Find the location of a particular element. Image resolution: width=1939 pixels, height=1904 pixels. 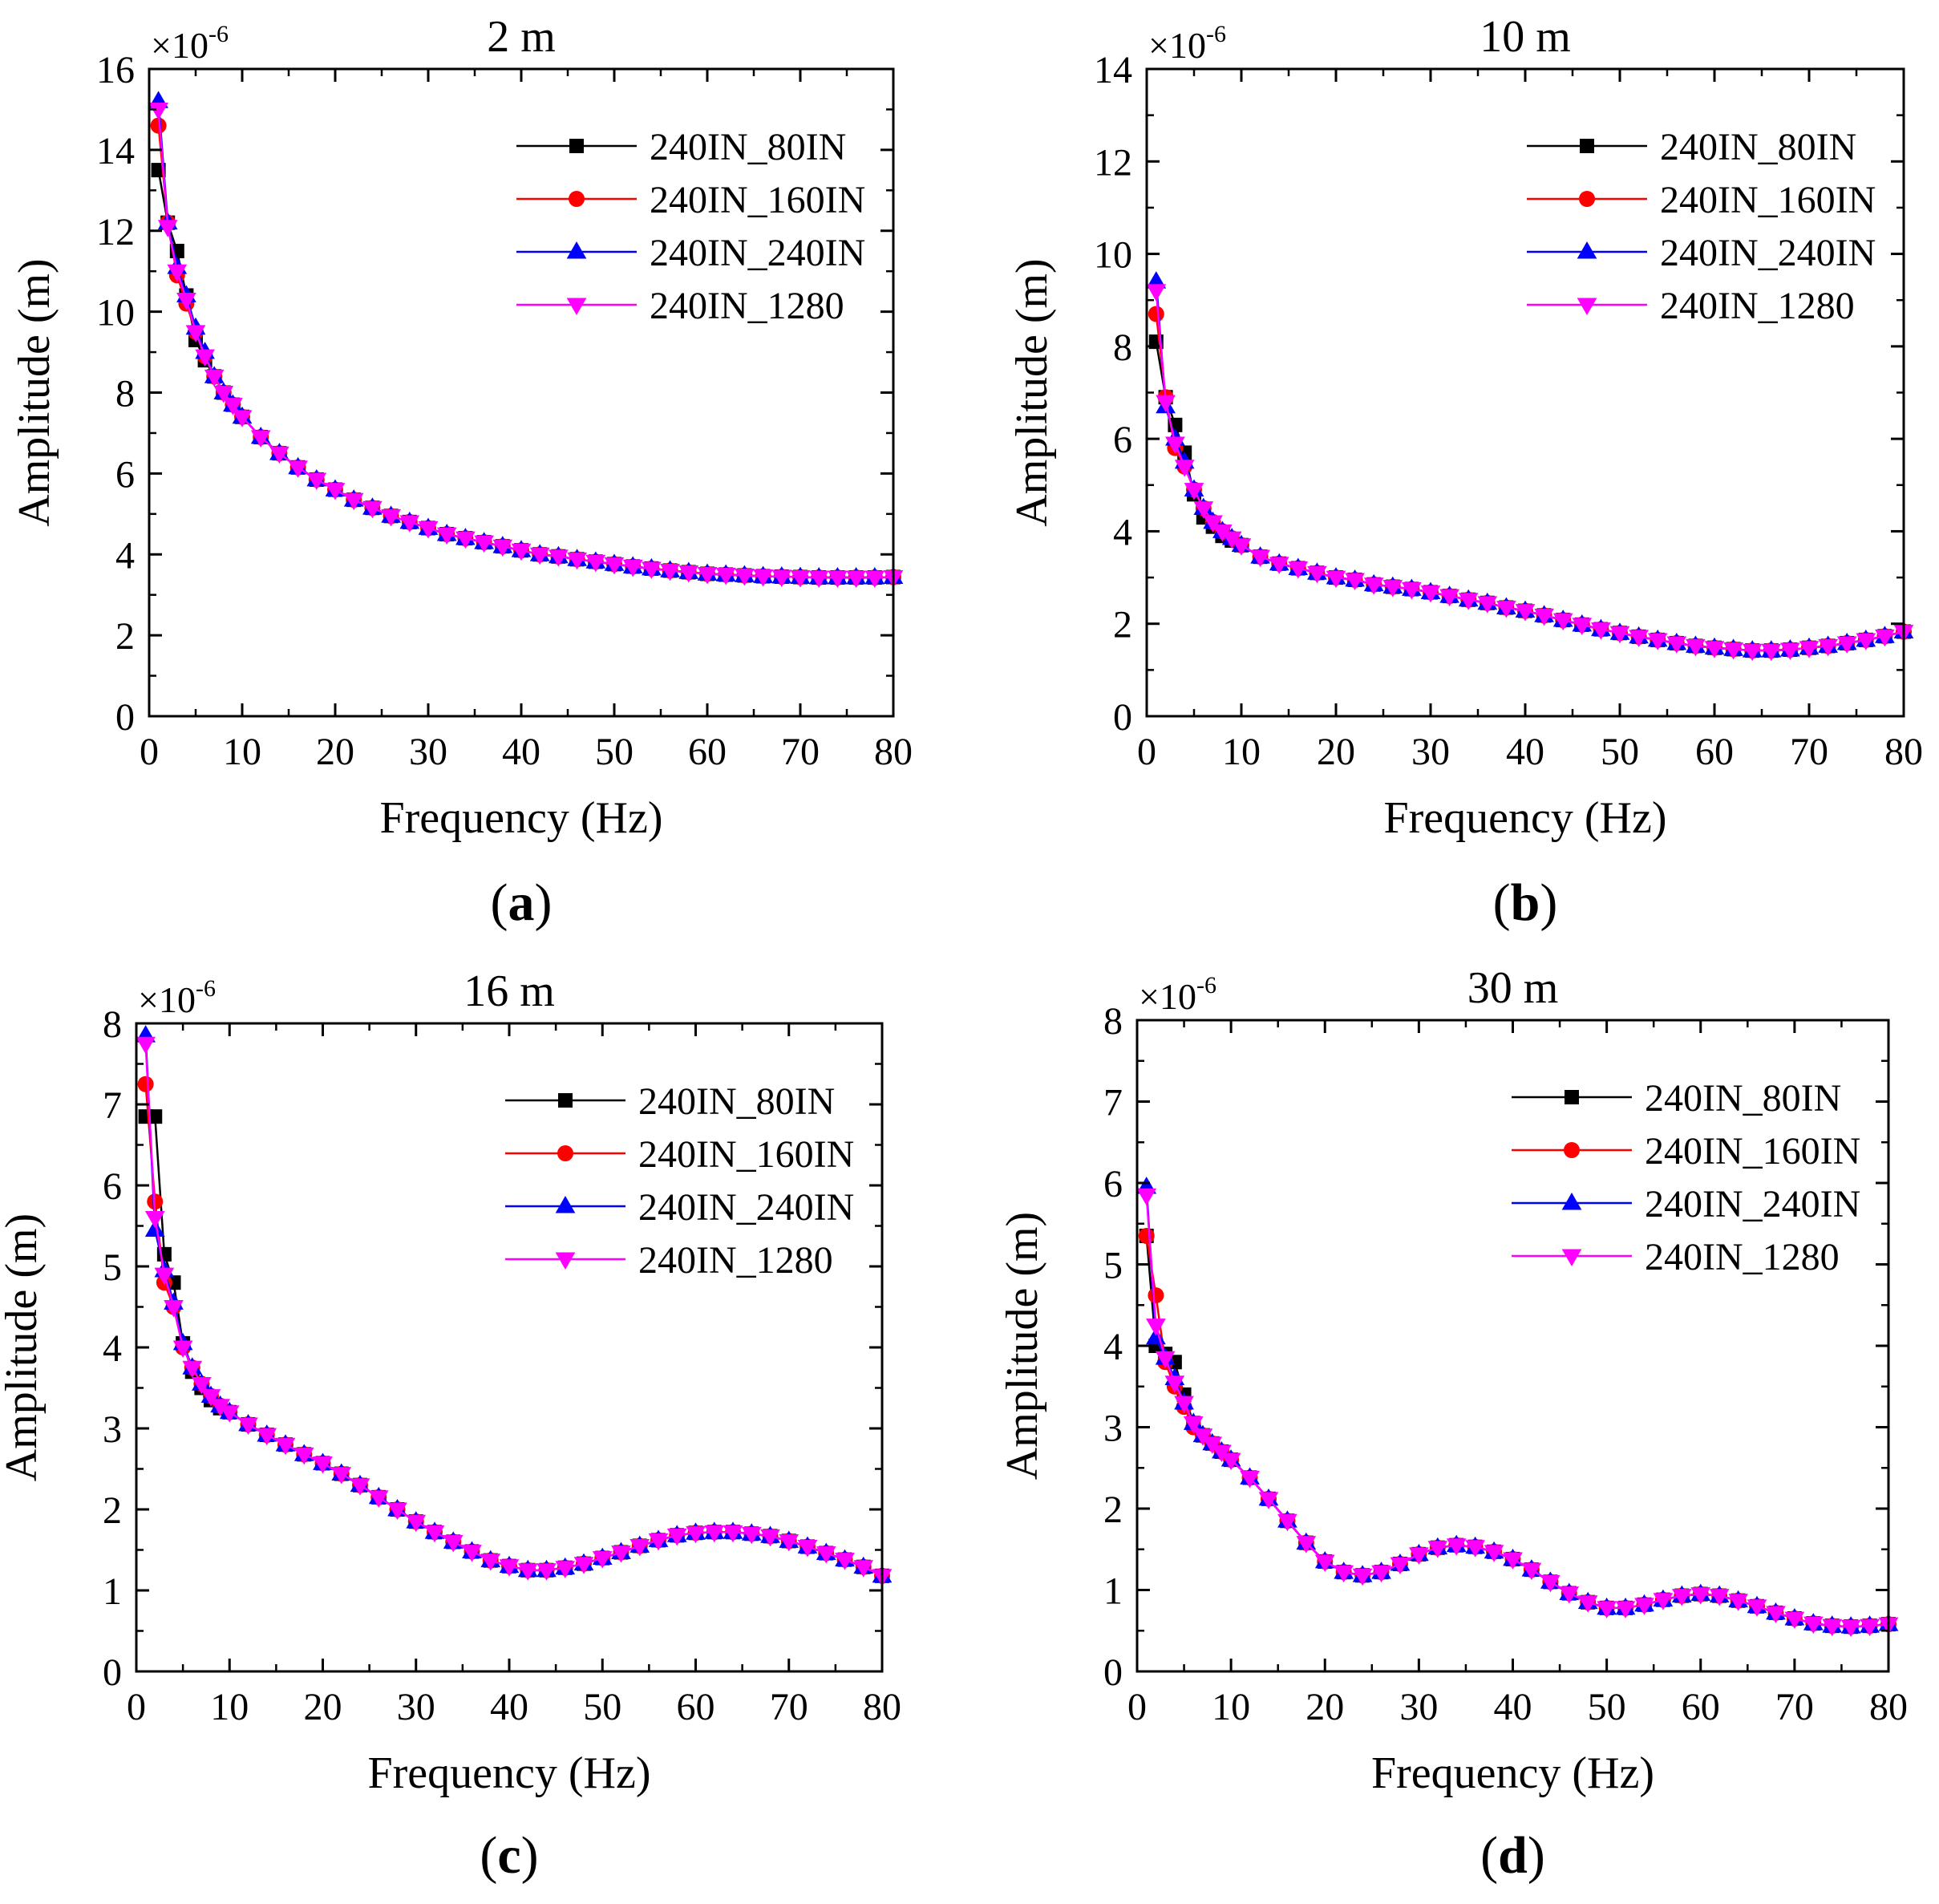

y-tick-label: 12 is located at coordinates (1113, 163).